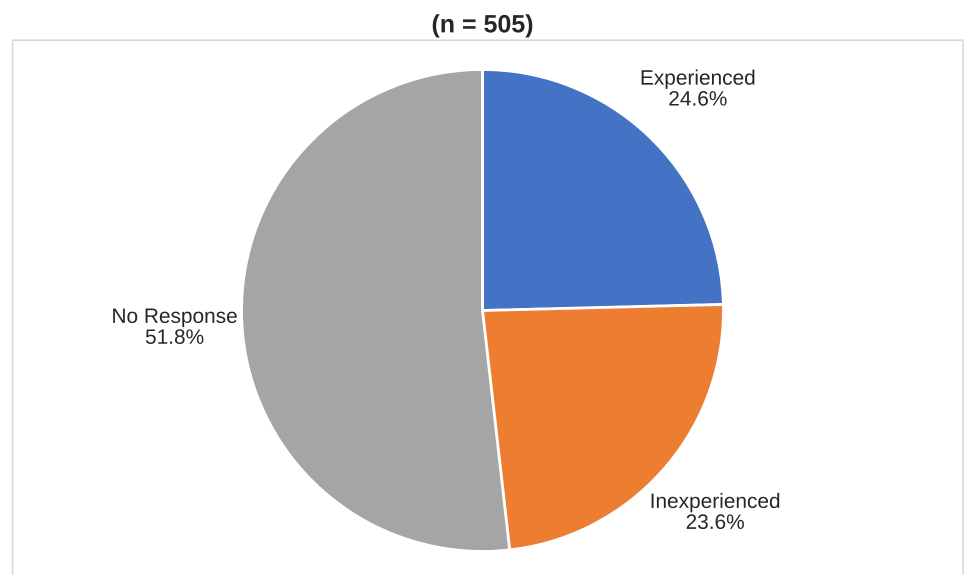 The width and height of the screenshot is (965, 575). What do you see at coordinates (716, 502) in the screenshot?
I see `slice-label: Inexperienced` at bounding box center [716, 502].